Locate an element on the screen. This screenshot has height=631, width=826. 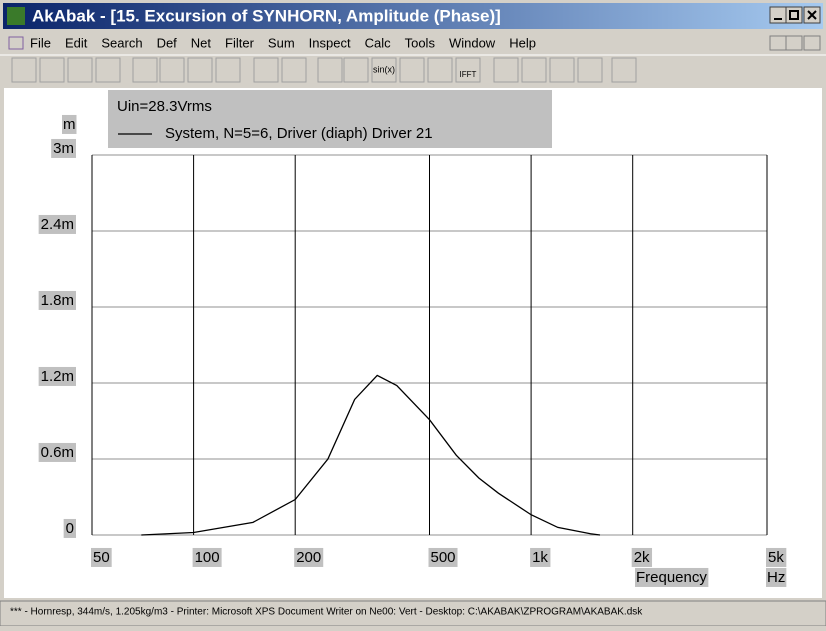
control-glyphs is located at coordinates (795, 15).